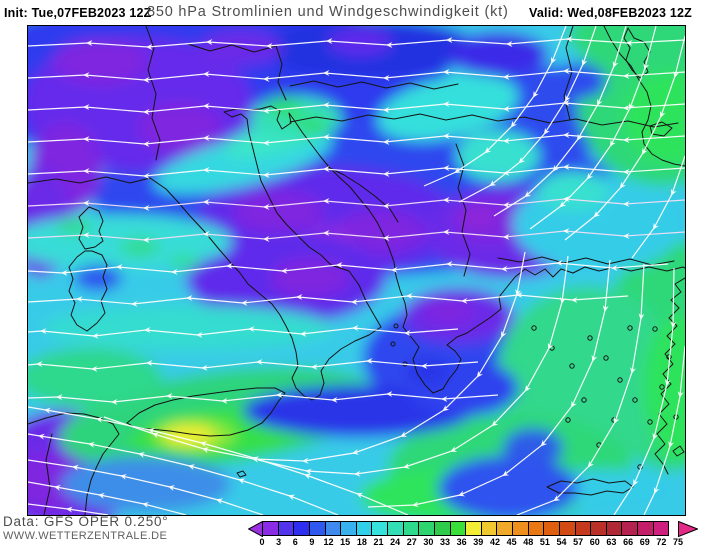 Image resolution: width=707 pixels, height=553 pixels. What do you see at coordinates (461, 542) in the screenshot?
I see `colorbar-tick: 36` at bounding box center [461, 542].